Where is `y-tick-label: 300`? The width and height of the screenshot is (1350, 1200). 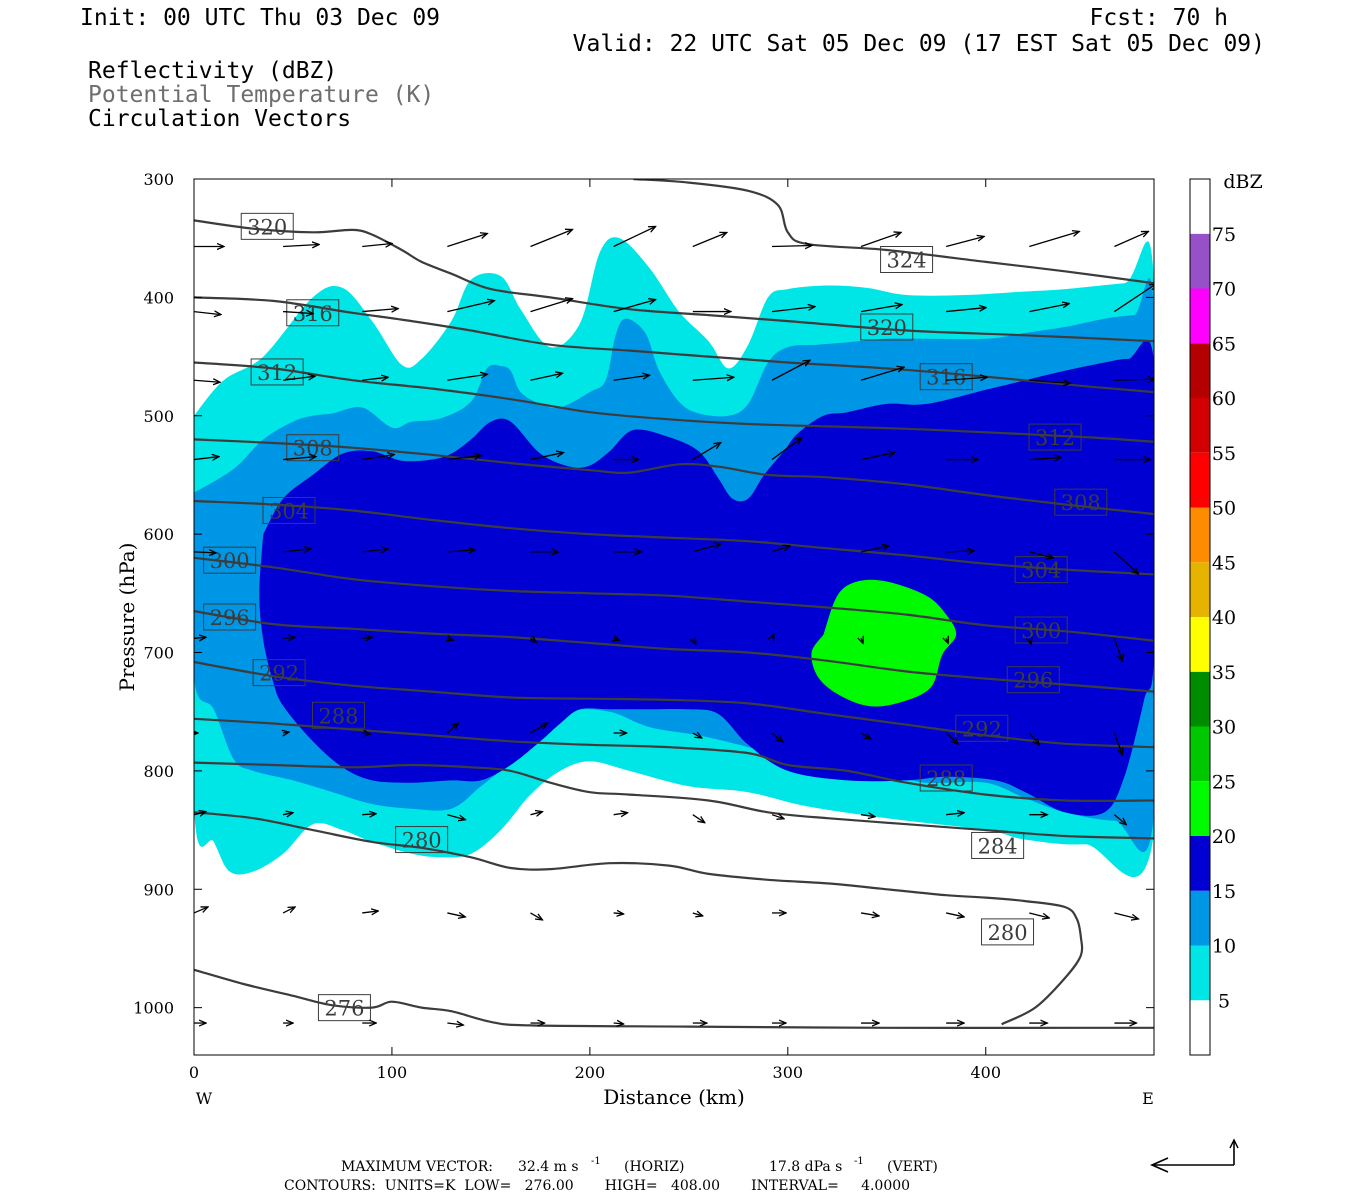 y-tick-label: 300 is located at coordinates (158, 179).